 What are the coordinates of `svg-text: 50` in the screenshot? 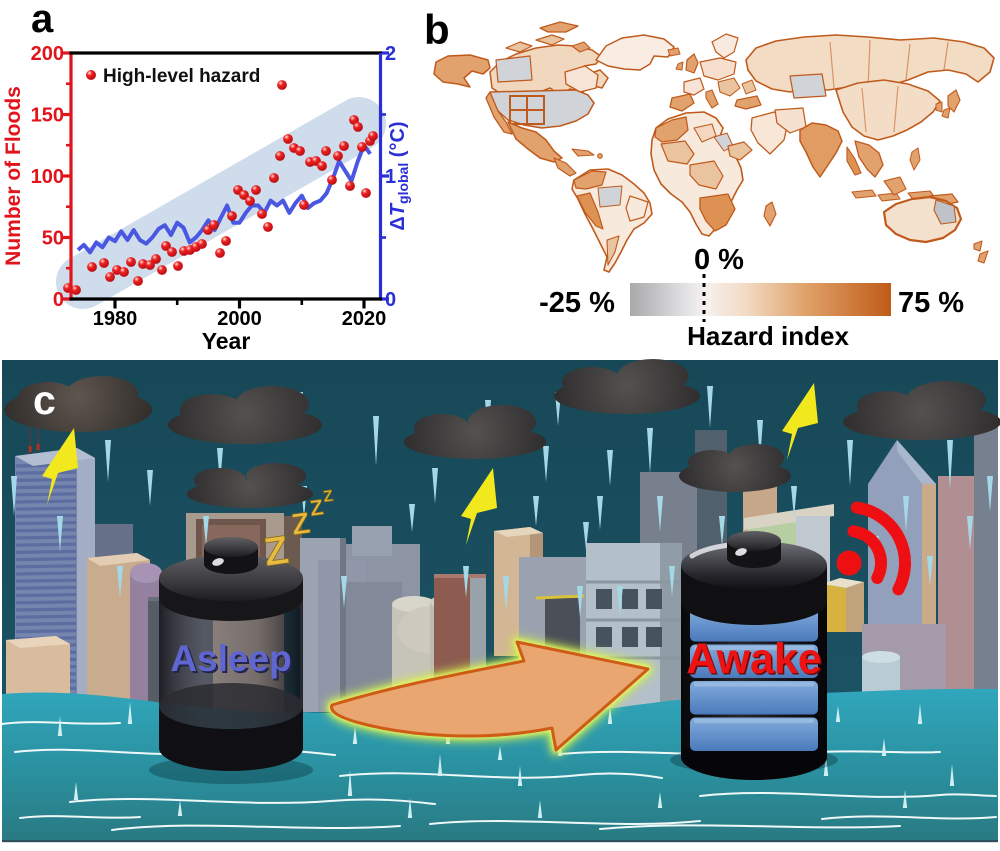 It's located at (53, 239).